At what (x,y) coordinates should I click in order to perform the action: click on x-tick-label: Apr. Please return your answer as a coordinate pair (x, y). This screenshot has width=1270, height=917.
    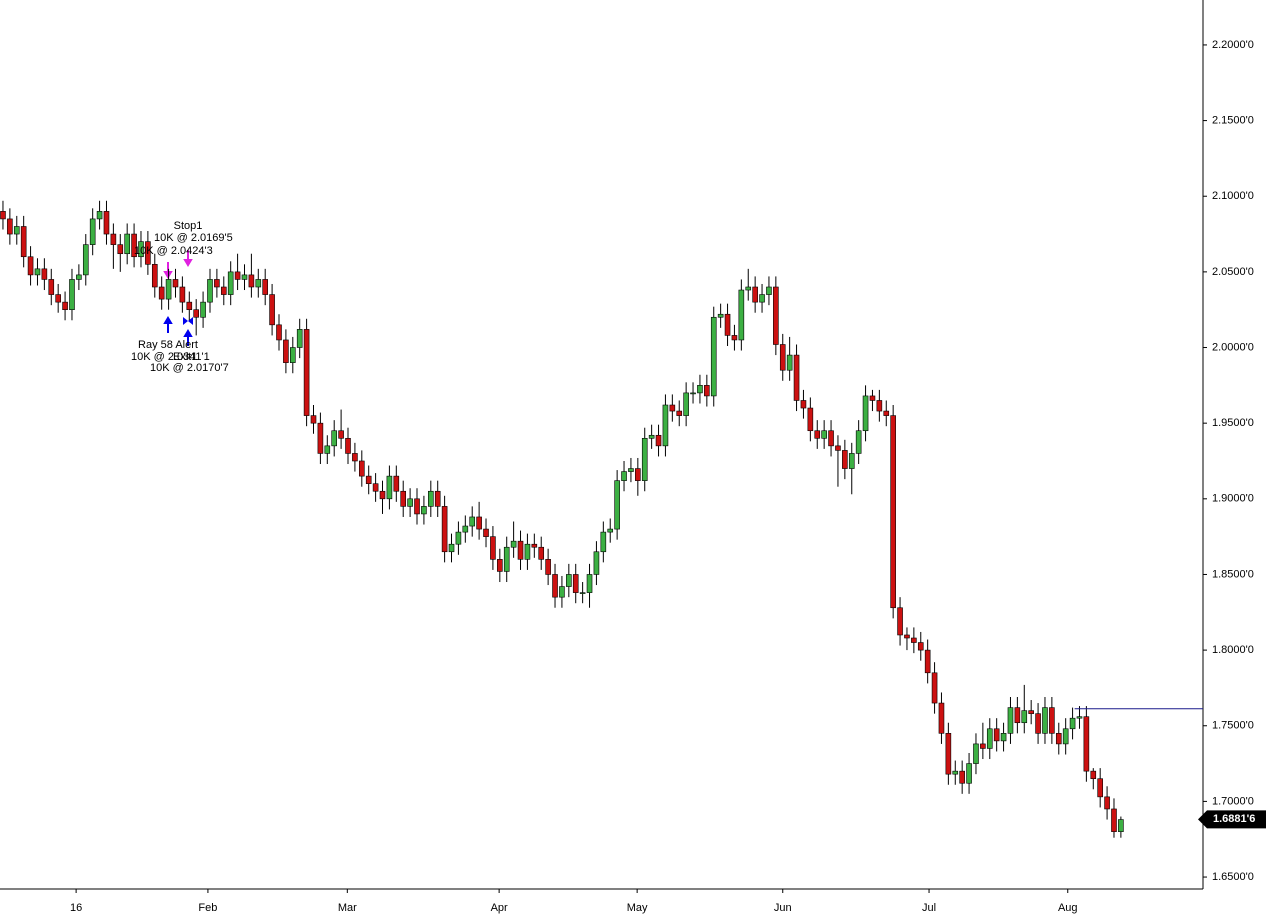
    Looking at the image, I should click on (499, 908).